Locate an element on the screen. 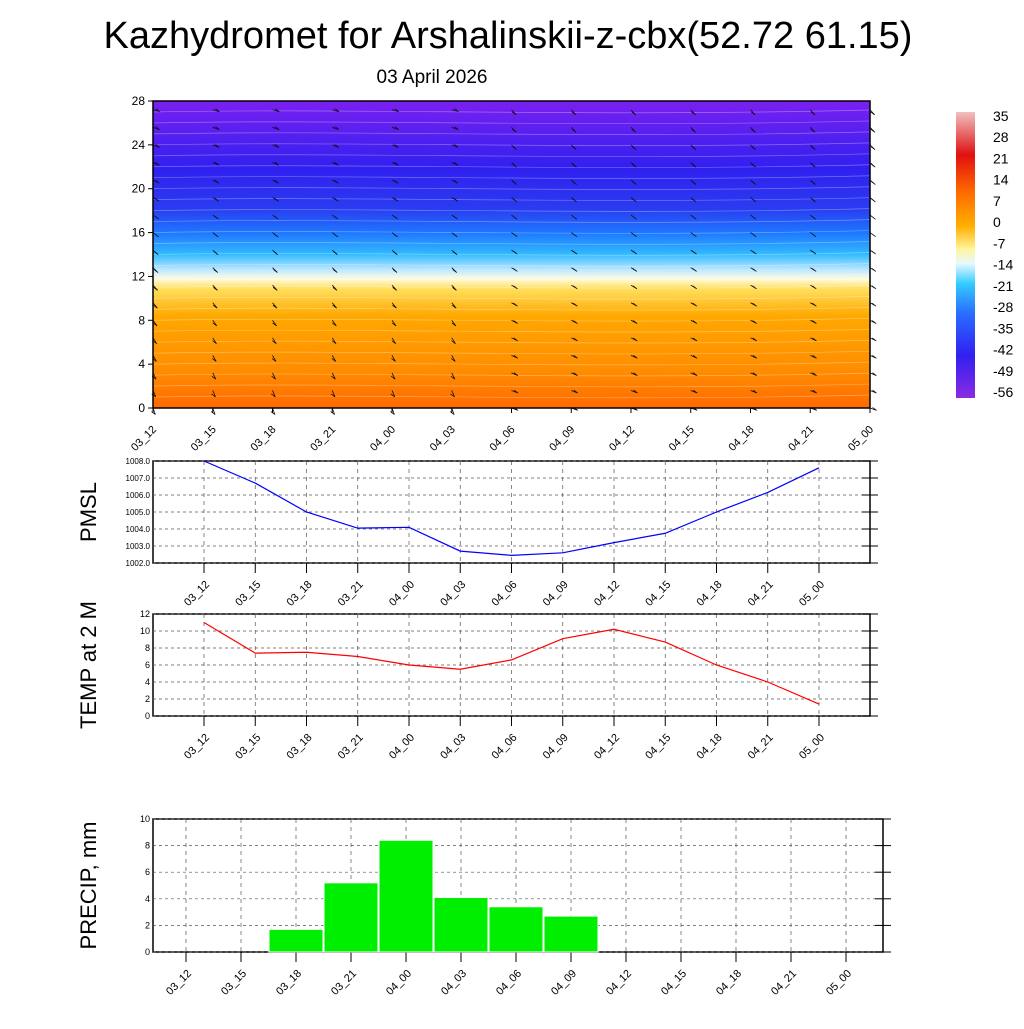  y-tick-label: 24 is located at coordinates (139, 145).